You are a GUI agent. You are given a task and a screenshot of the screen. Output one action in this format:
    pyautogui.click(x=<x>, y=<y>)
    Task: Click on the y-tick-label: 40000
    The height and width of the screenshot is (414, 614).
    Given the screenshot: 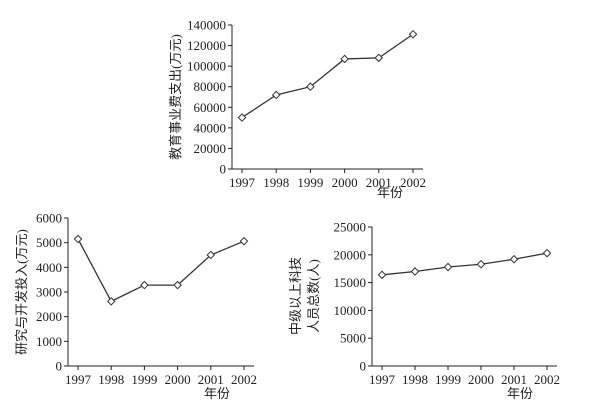 What is the action you would take?
    pyautogui.click(x=210, y=127)
    